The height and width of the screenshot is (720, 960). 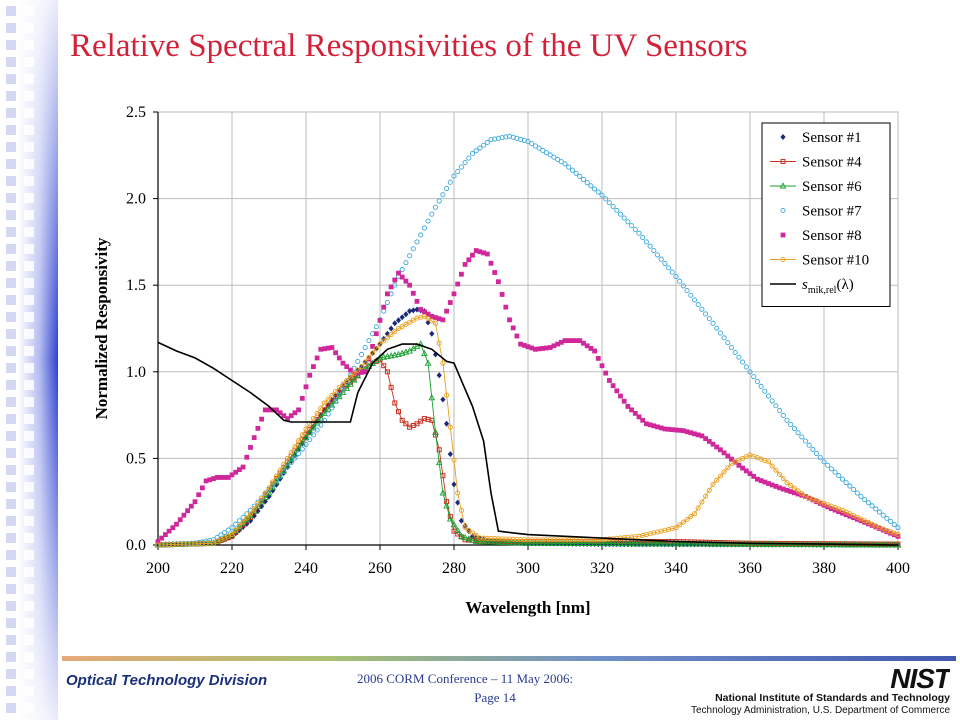 What do you see at coordinates (495, 697) in the screenshot?
I see `footer-page-number: Page 14` at bounding box center [495, 697].